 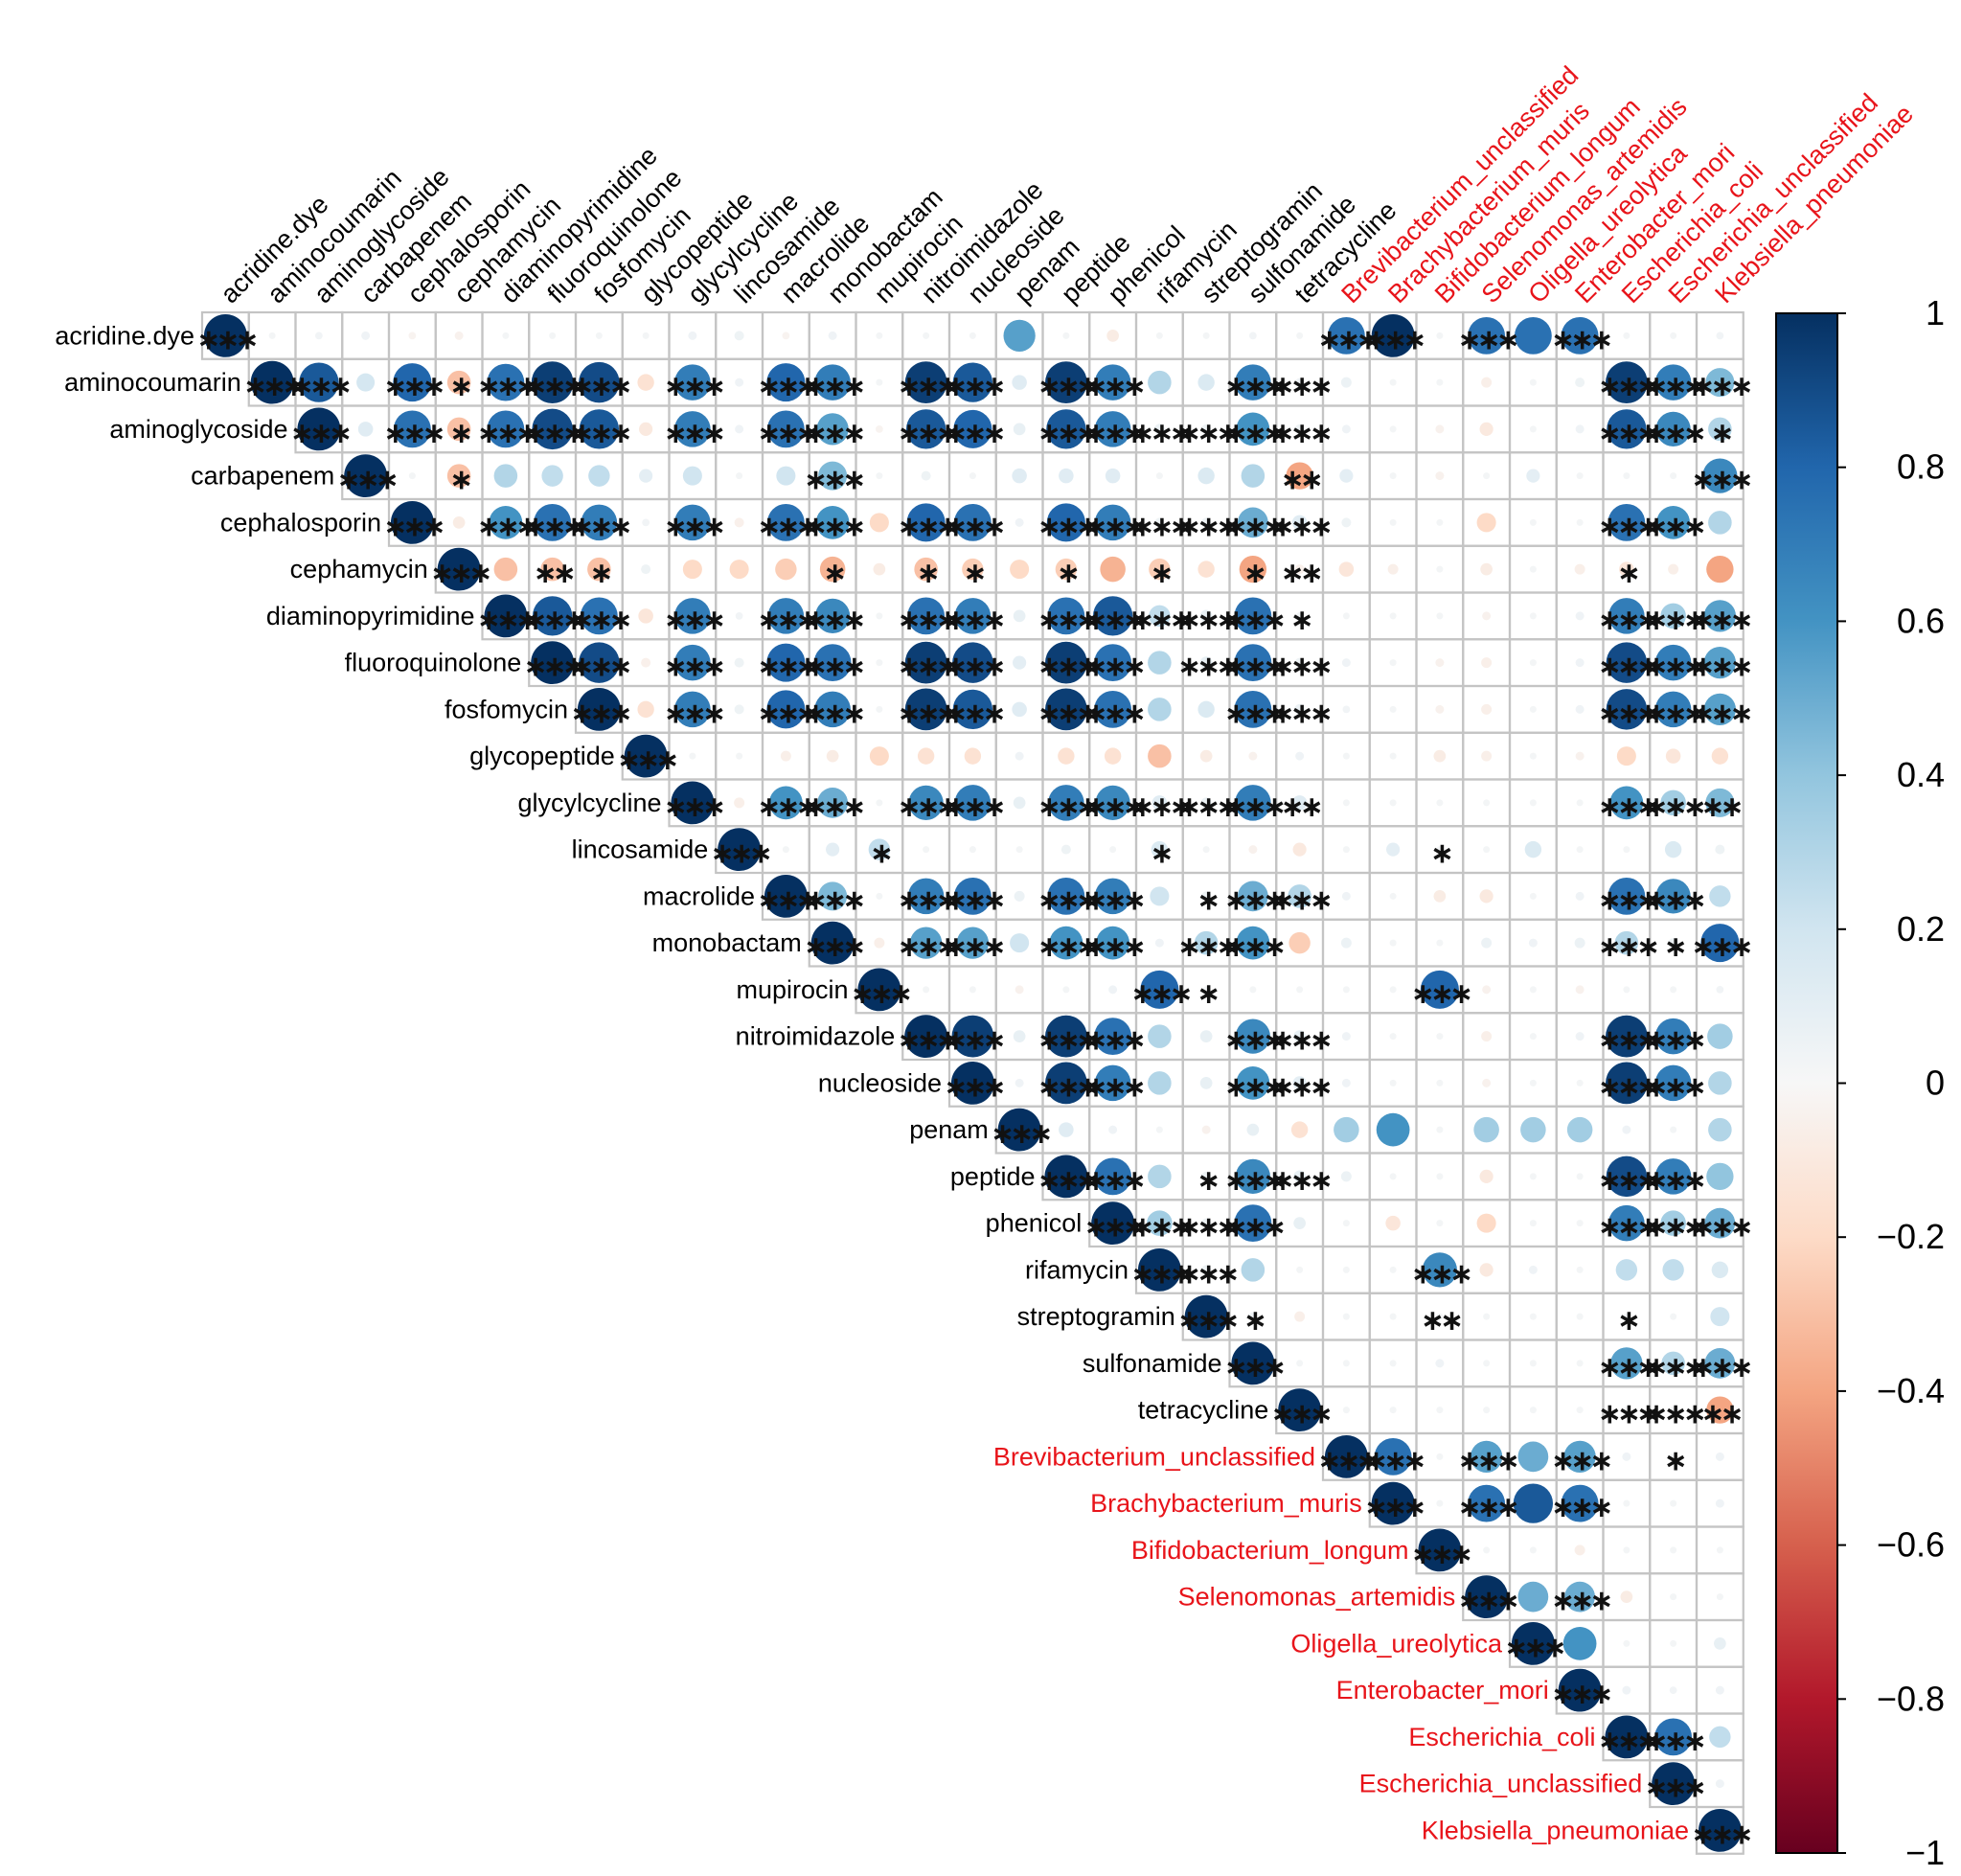 I want to click on row-label: acridine.dye, so click(x=124, y=336).